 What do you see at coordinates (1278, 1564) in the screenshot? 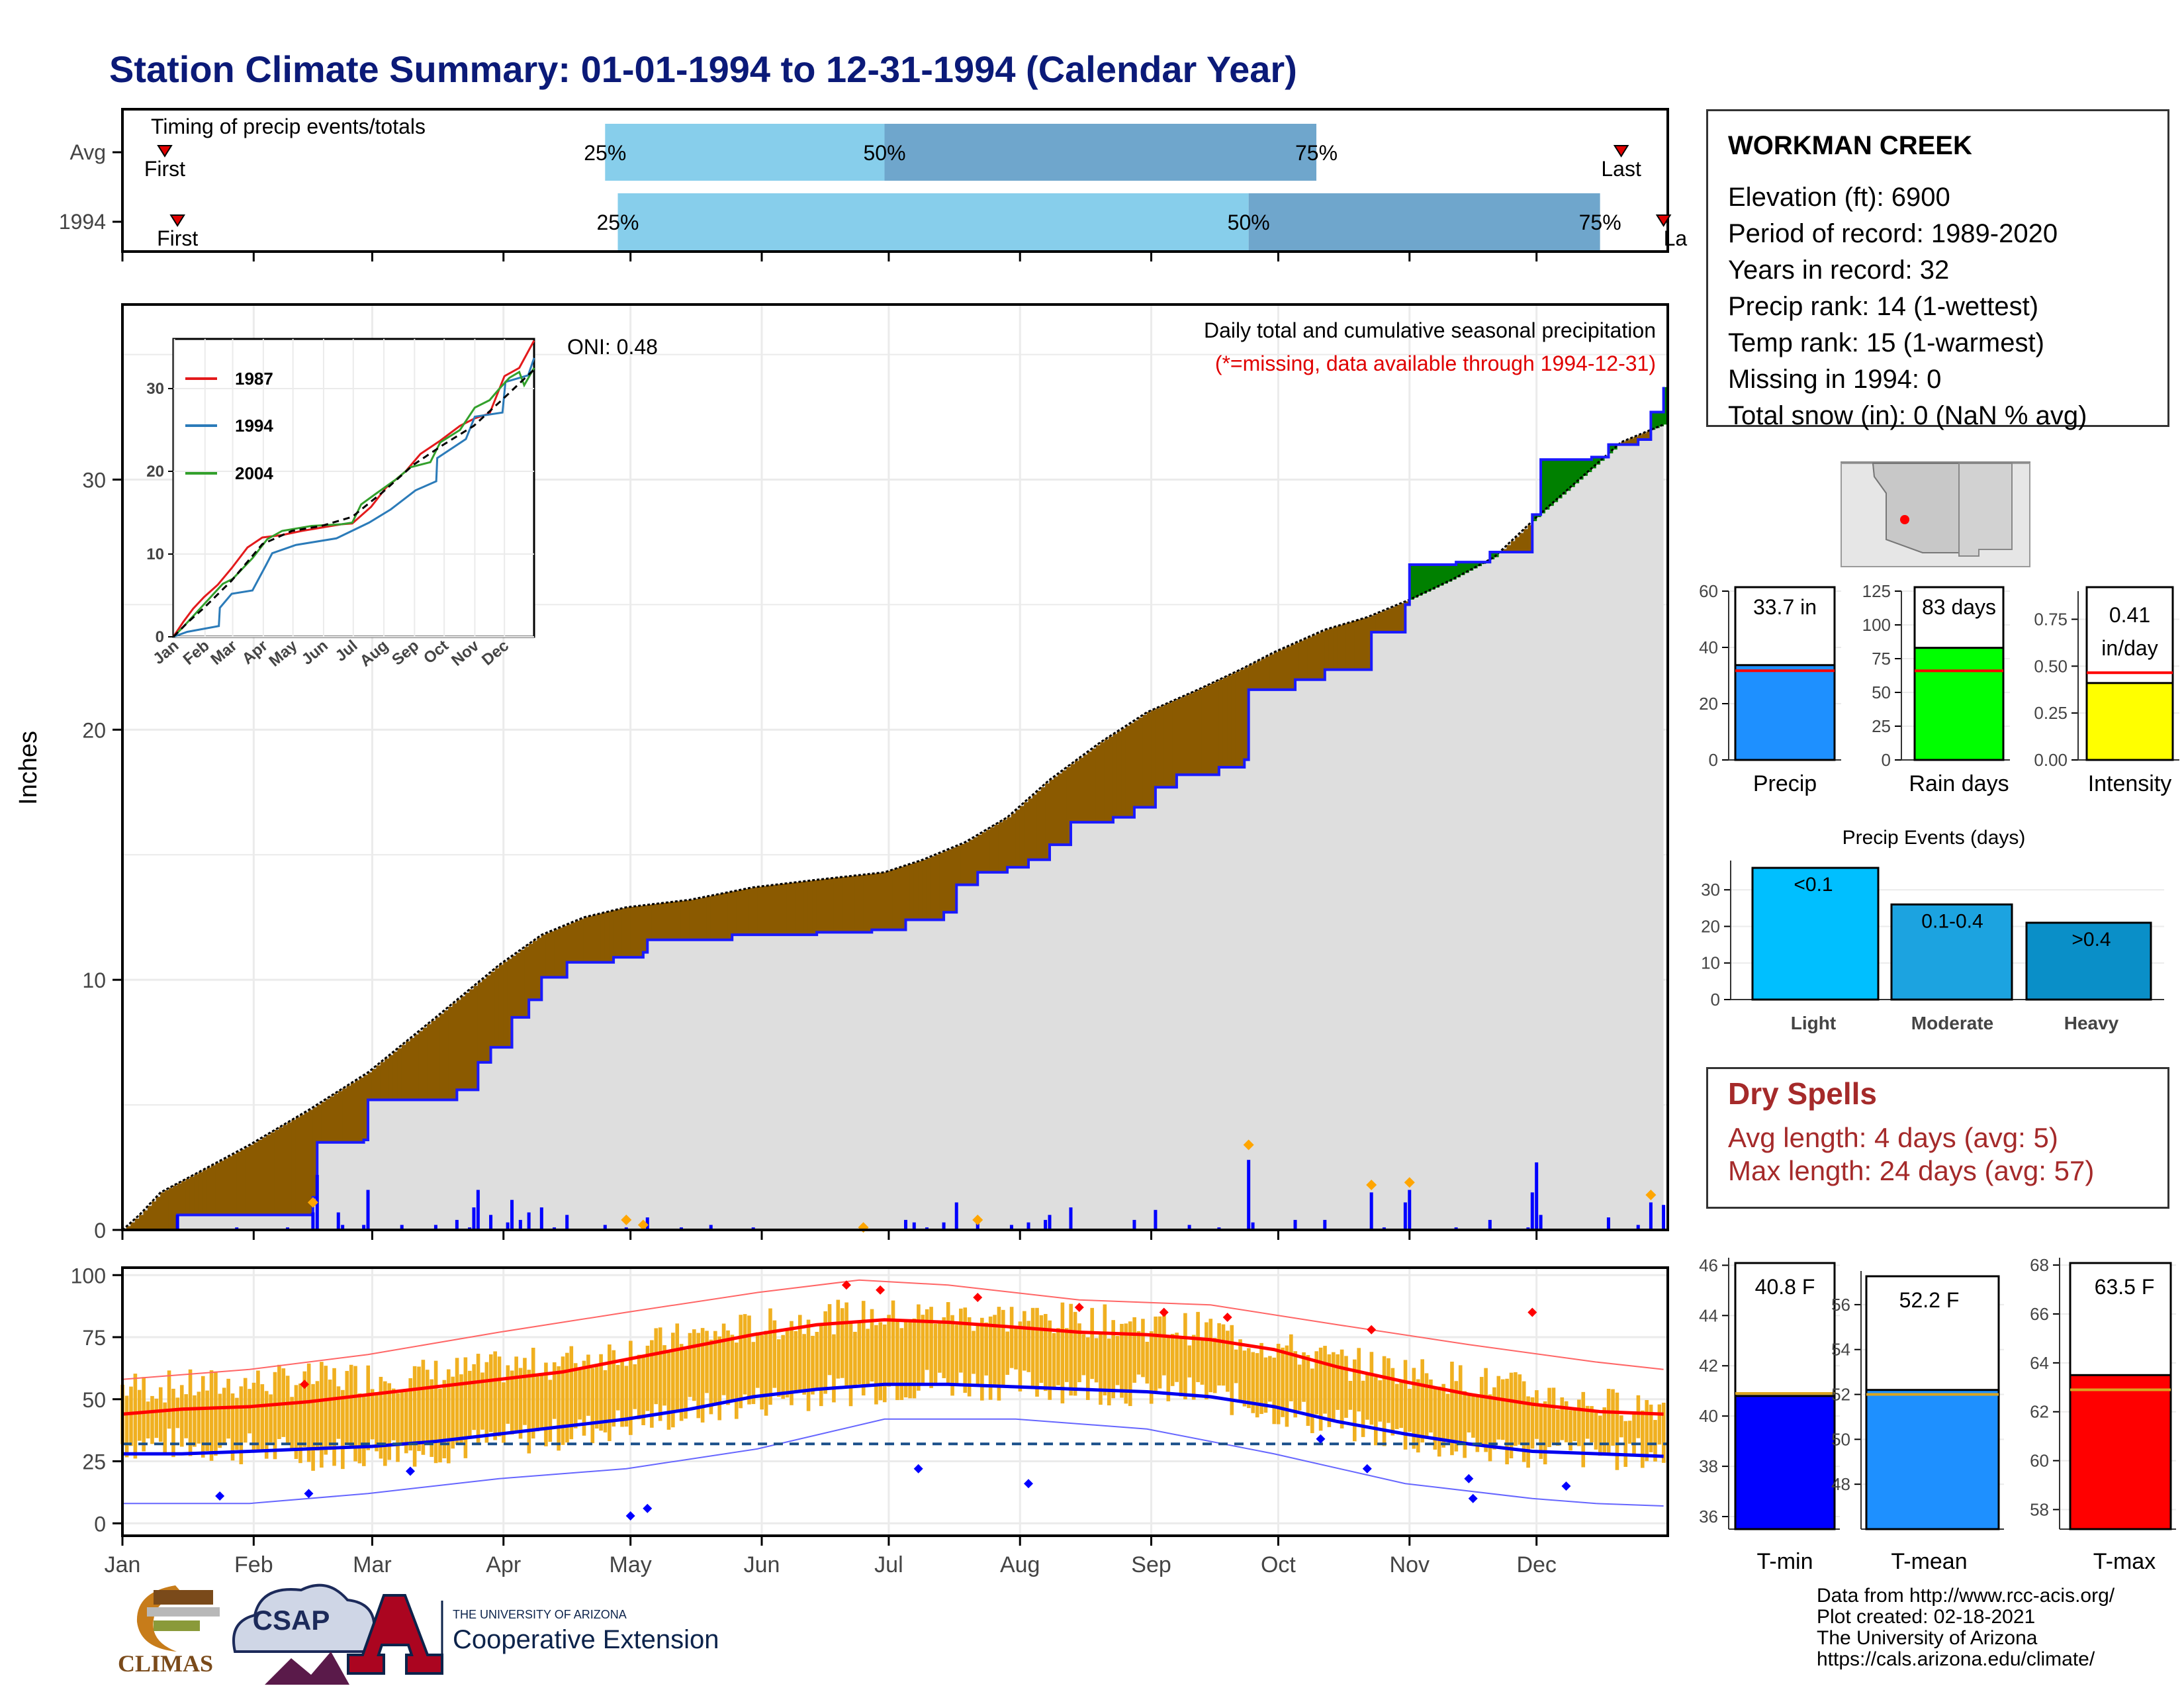
I see `temp-x-tick-label: Oct` at bounding box center [1278, 1564].